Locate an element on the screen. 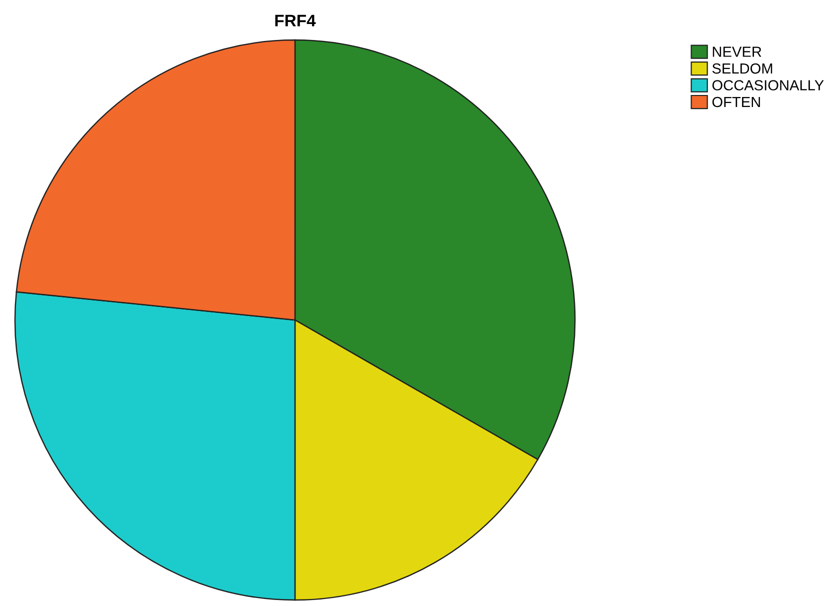 The width and height of the screenshot is (834, 606). legend-label: NEVER is located at coordinates (737, 51).